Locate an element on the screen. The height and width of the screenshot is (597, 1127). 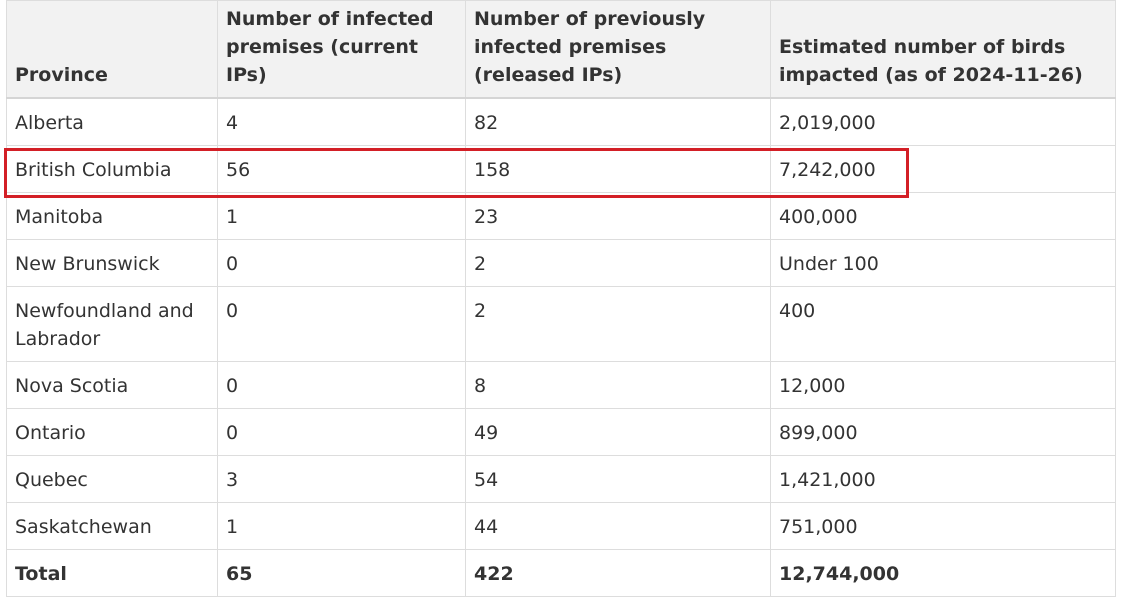
total-current-ips: 65 is located at coordinates (341, 573).